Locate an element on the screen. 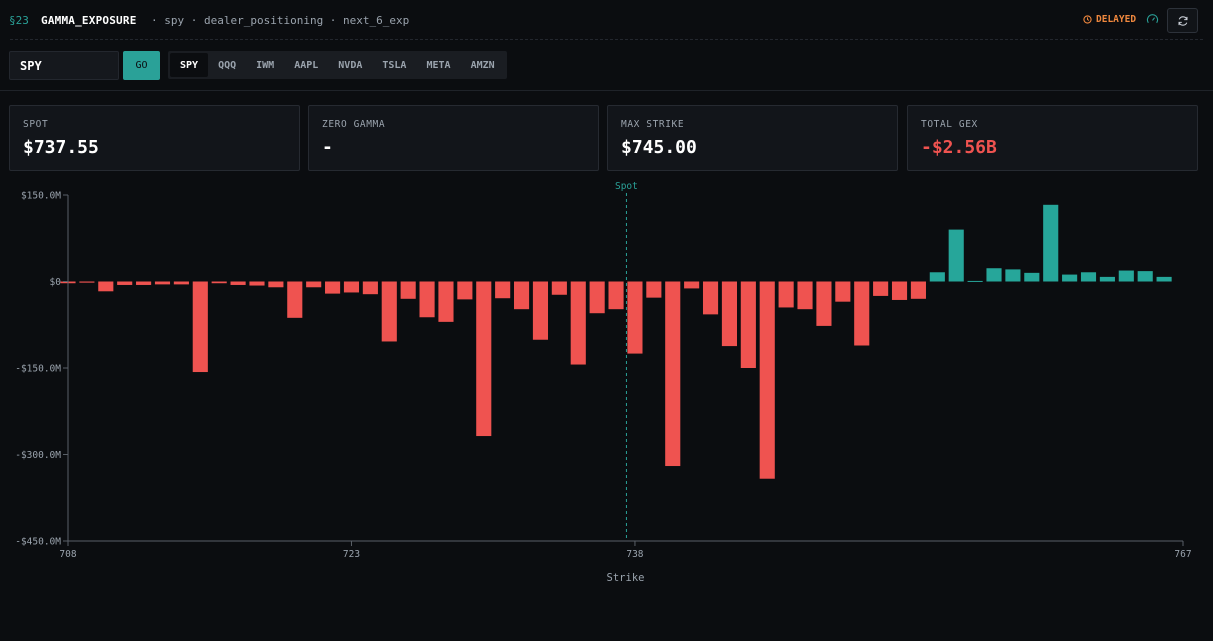 This screenshot has width=1213, height=641. refresh-button is located at coordinates (1182, 20).